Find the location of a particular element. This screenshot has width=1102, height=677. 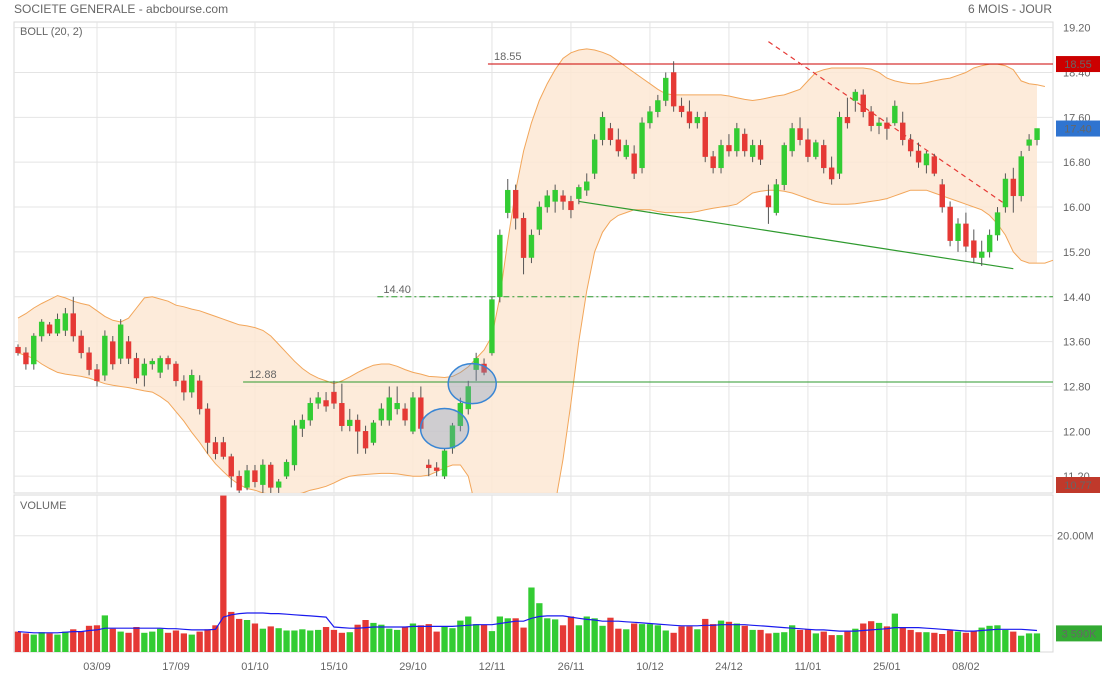

level-label: 14.40 is located at coordinates (397, 290).